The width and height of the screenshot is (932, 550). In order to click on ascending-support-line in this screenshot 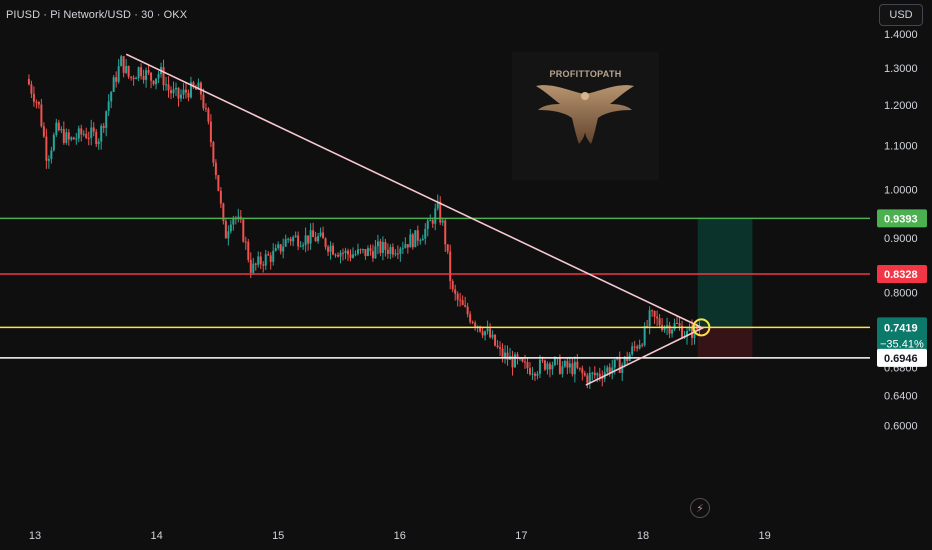, I will do `click(645, 356)`.